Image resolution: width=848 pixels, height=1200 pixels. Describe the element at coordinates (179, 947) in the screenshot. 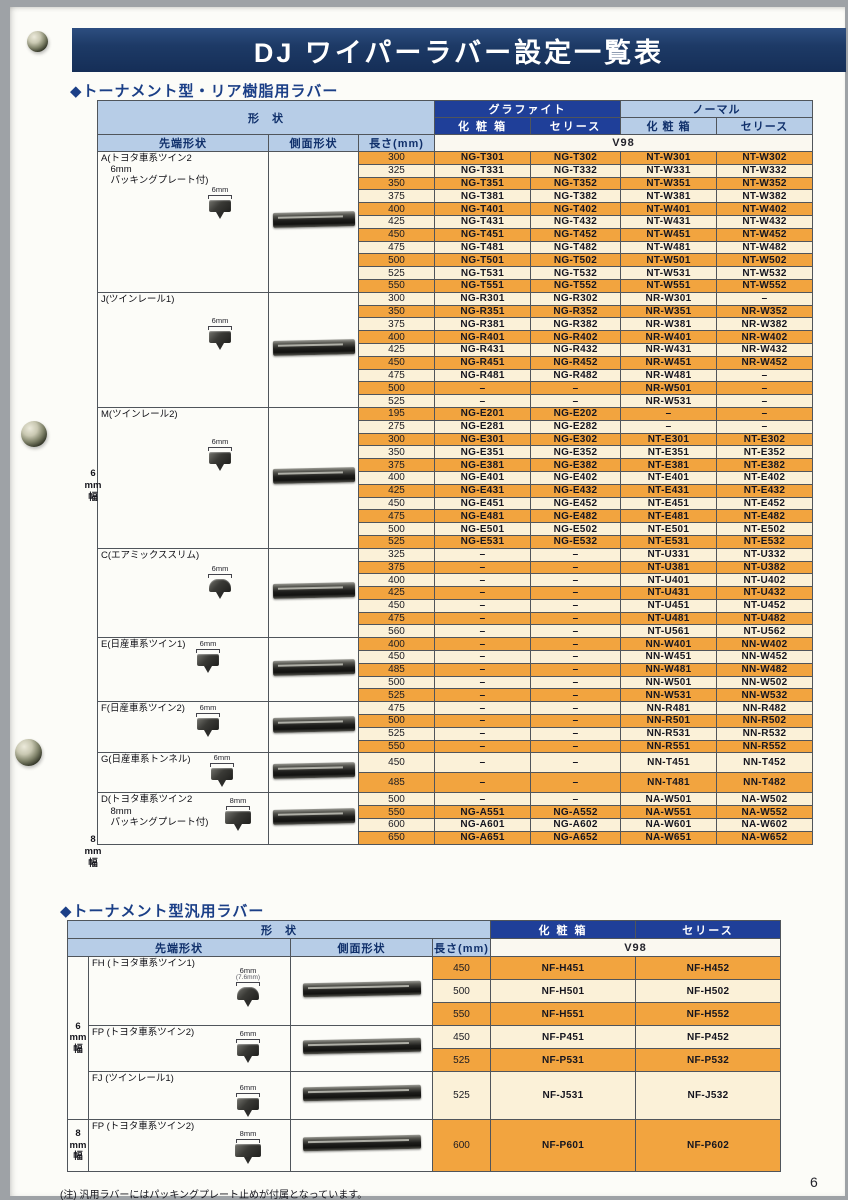

I see `header-tip-shape: 先端形状` at that location.